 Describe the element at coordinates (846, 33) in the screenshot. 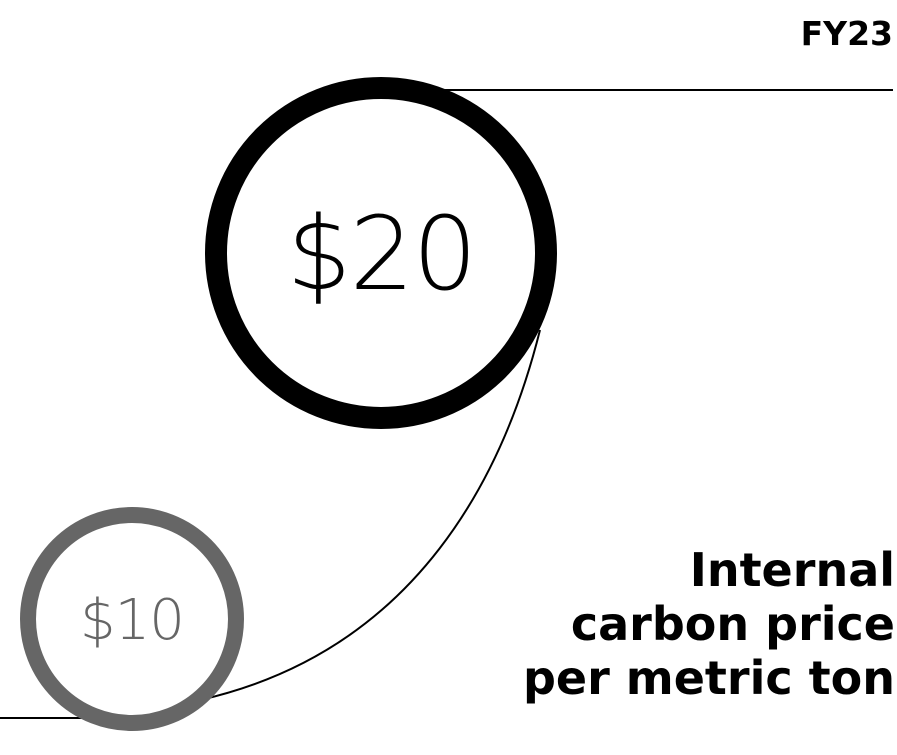

I see `fiscal-year-label: FY23` at that location.